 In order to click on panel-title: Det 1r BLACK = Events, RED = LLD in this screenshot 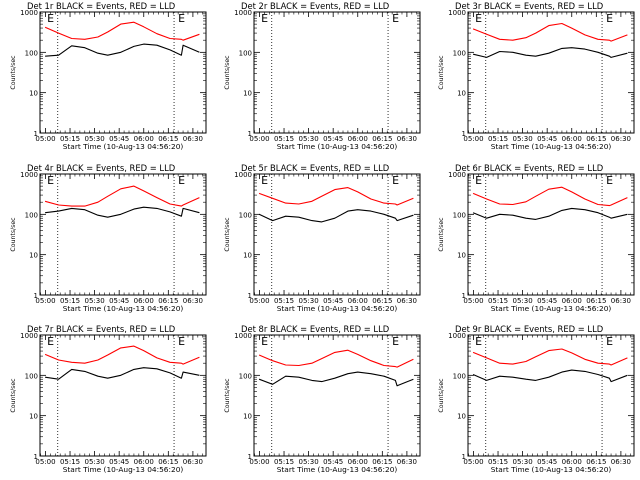, I will do `click(101, 6)`.